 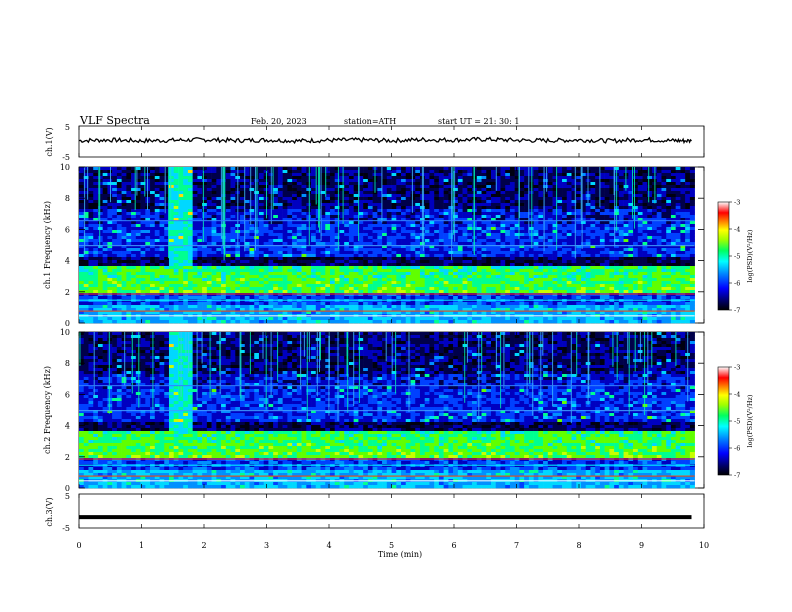 What do you see at coordinates (279, 121) in the screenshot?
I see `date-label: Feb. 20, 2023` at bounding box center [279, 121].